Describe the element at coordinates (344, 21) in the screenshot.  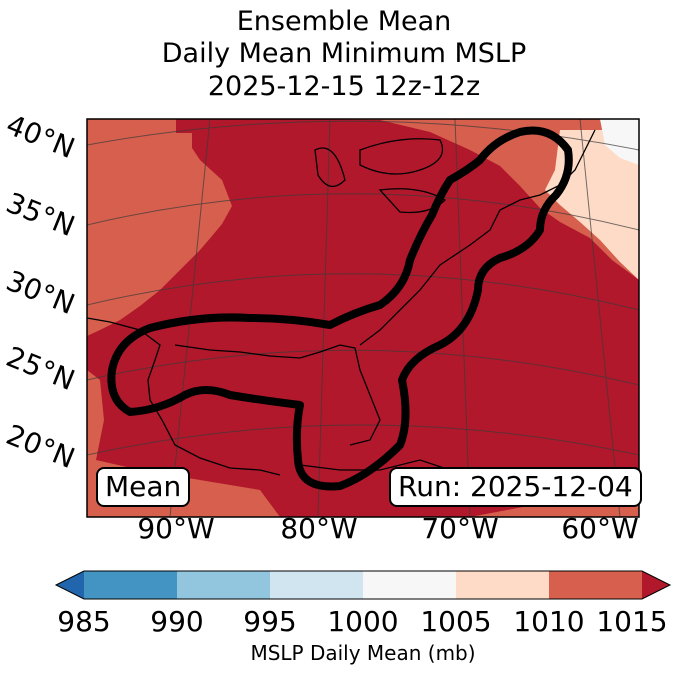
I see `title-line-1: Ensemble Mean` at that location.